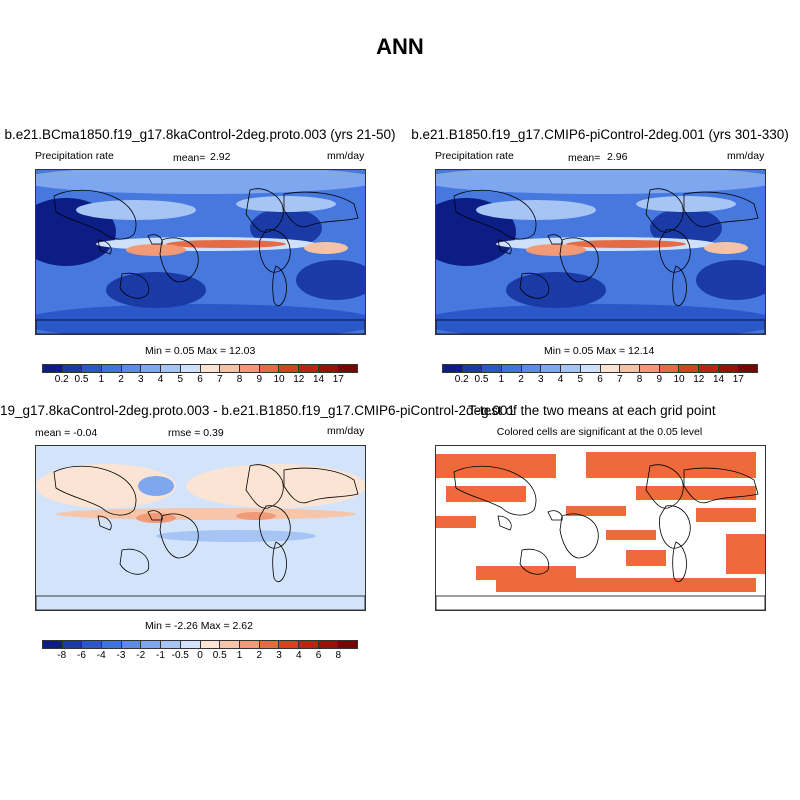 This screenshot has height=800, width=800. I want to click on panel3-units: mm/day, so click(346, 431).